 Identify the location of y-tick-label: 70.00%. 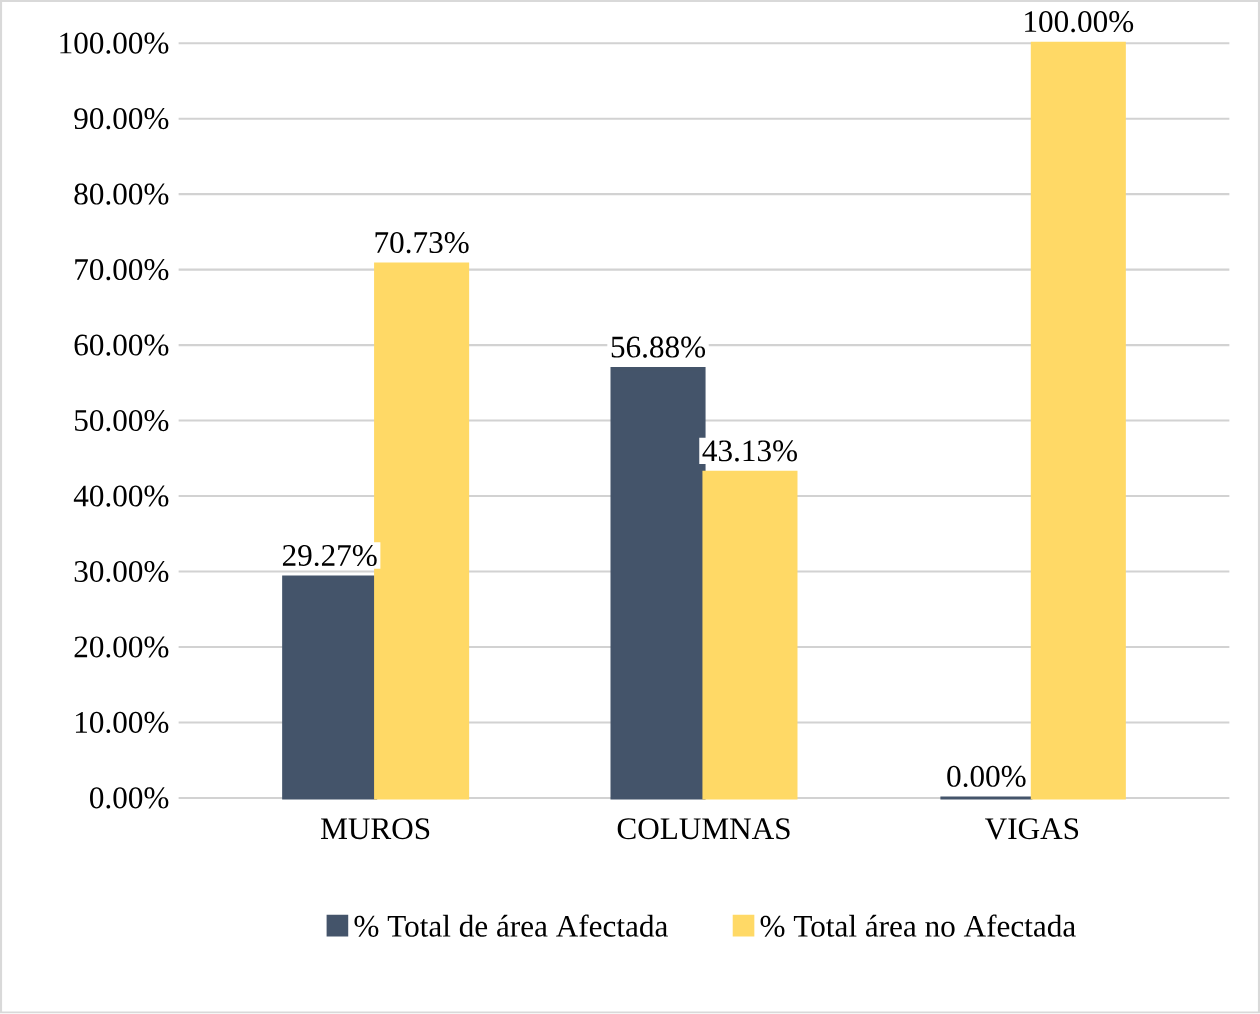
(122, 270).